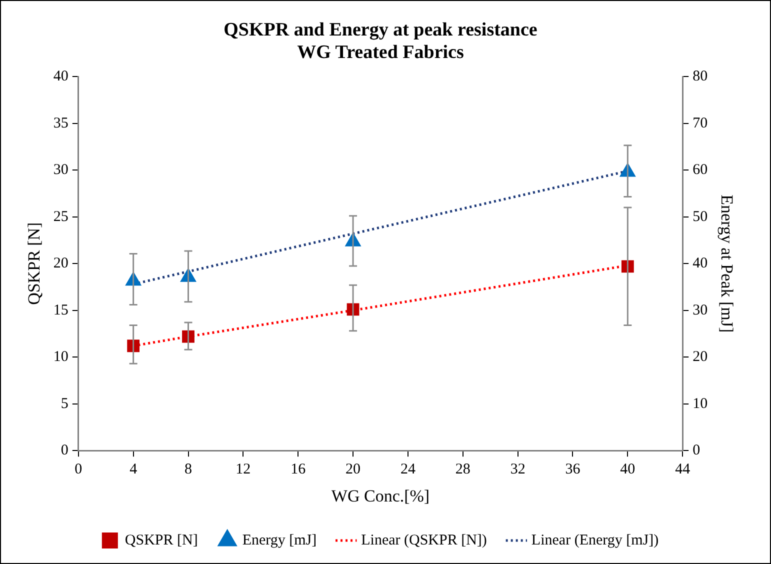 The width and height of the screenshot is (771, 564). I want to click on y-tick-label: 25, so click(60, 216).